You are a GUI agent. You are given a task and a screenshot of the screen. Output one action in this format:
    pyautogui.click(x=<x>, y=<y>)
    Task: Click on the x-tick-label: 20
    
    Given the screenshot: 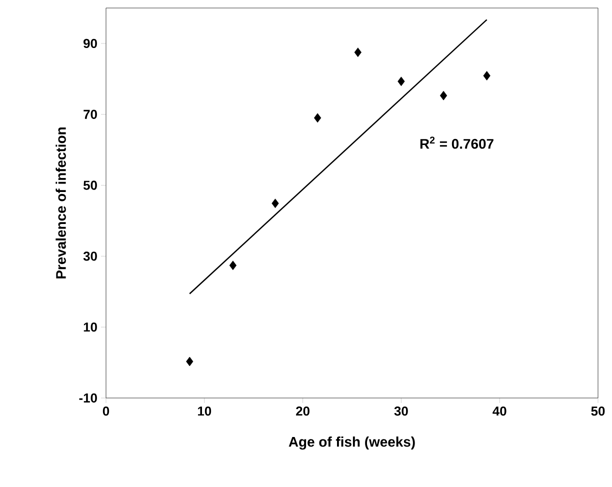 What is the action you would take?
    pyautogui.click(x=303, y=411)
    